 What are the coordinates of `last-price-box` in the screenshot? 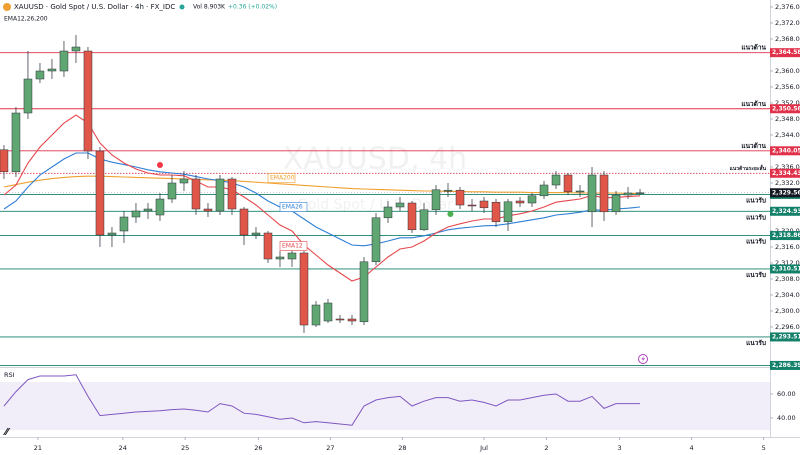 It's located at (785, 193).